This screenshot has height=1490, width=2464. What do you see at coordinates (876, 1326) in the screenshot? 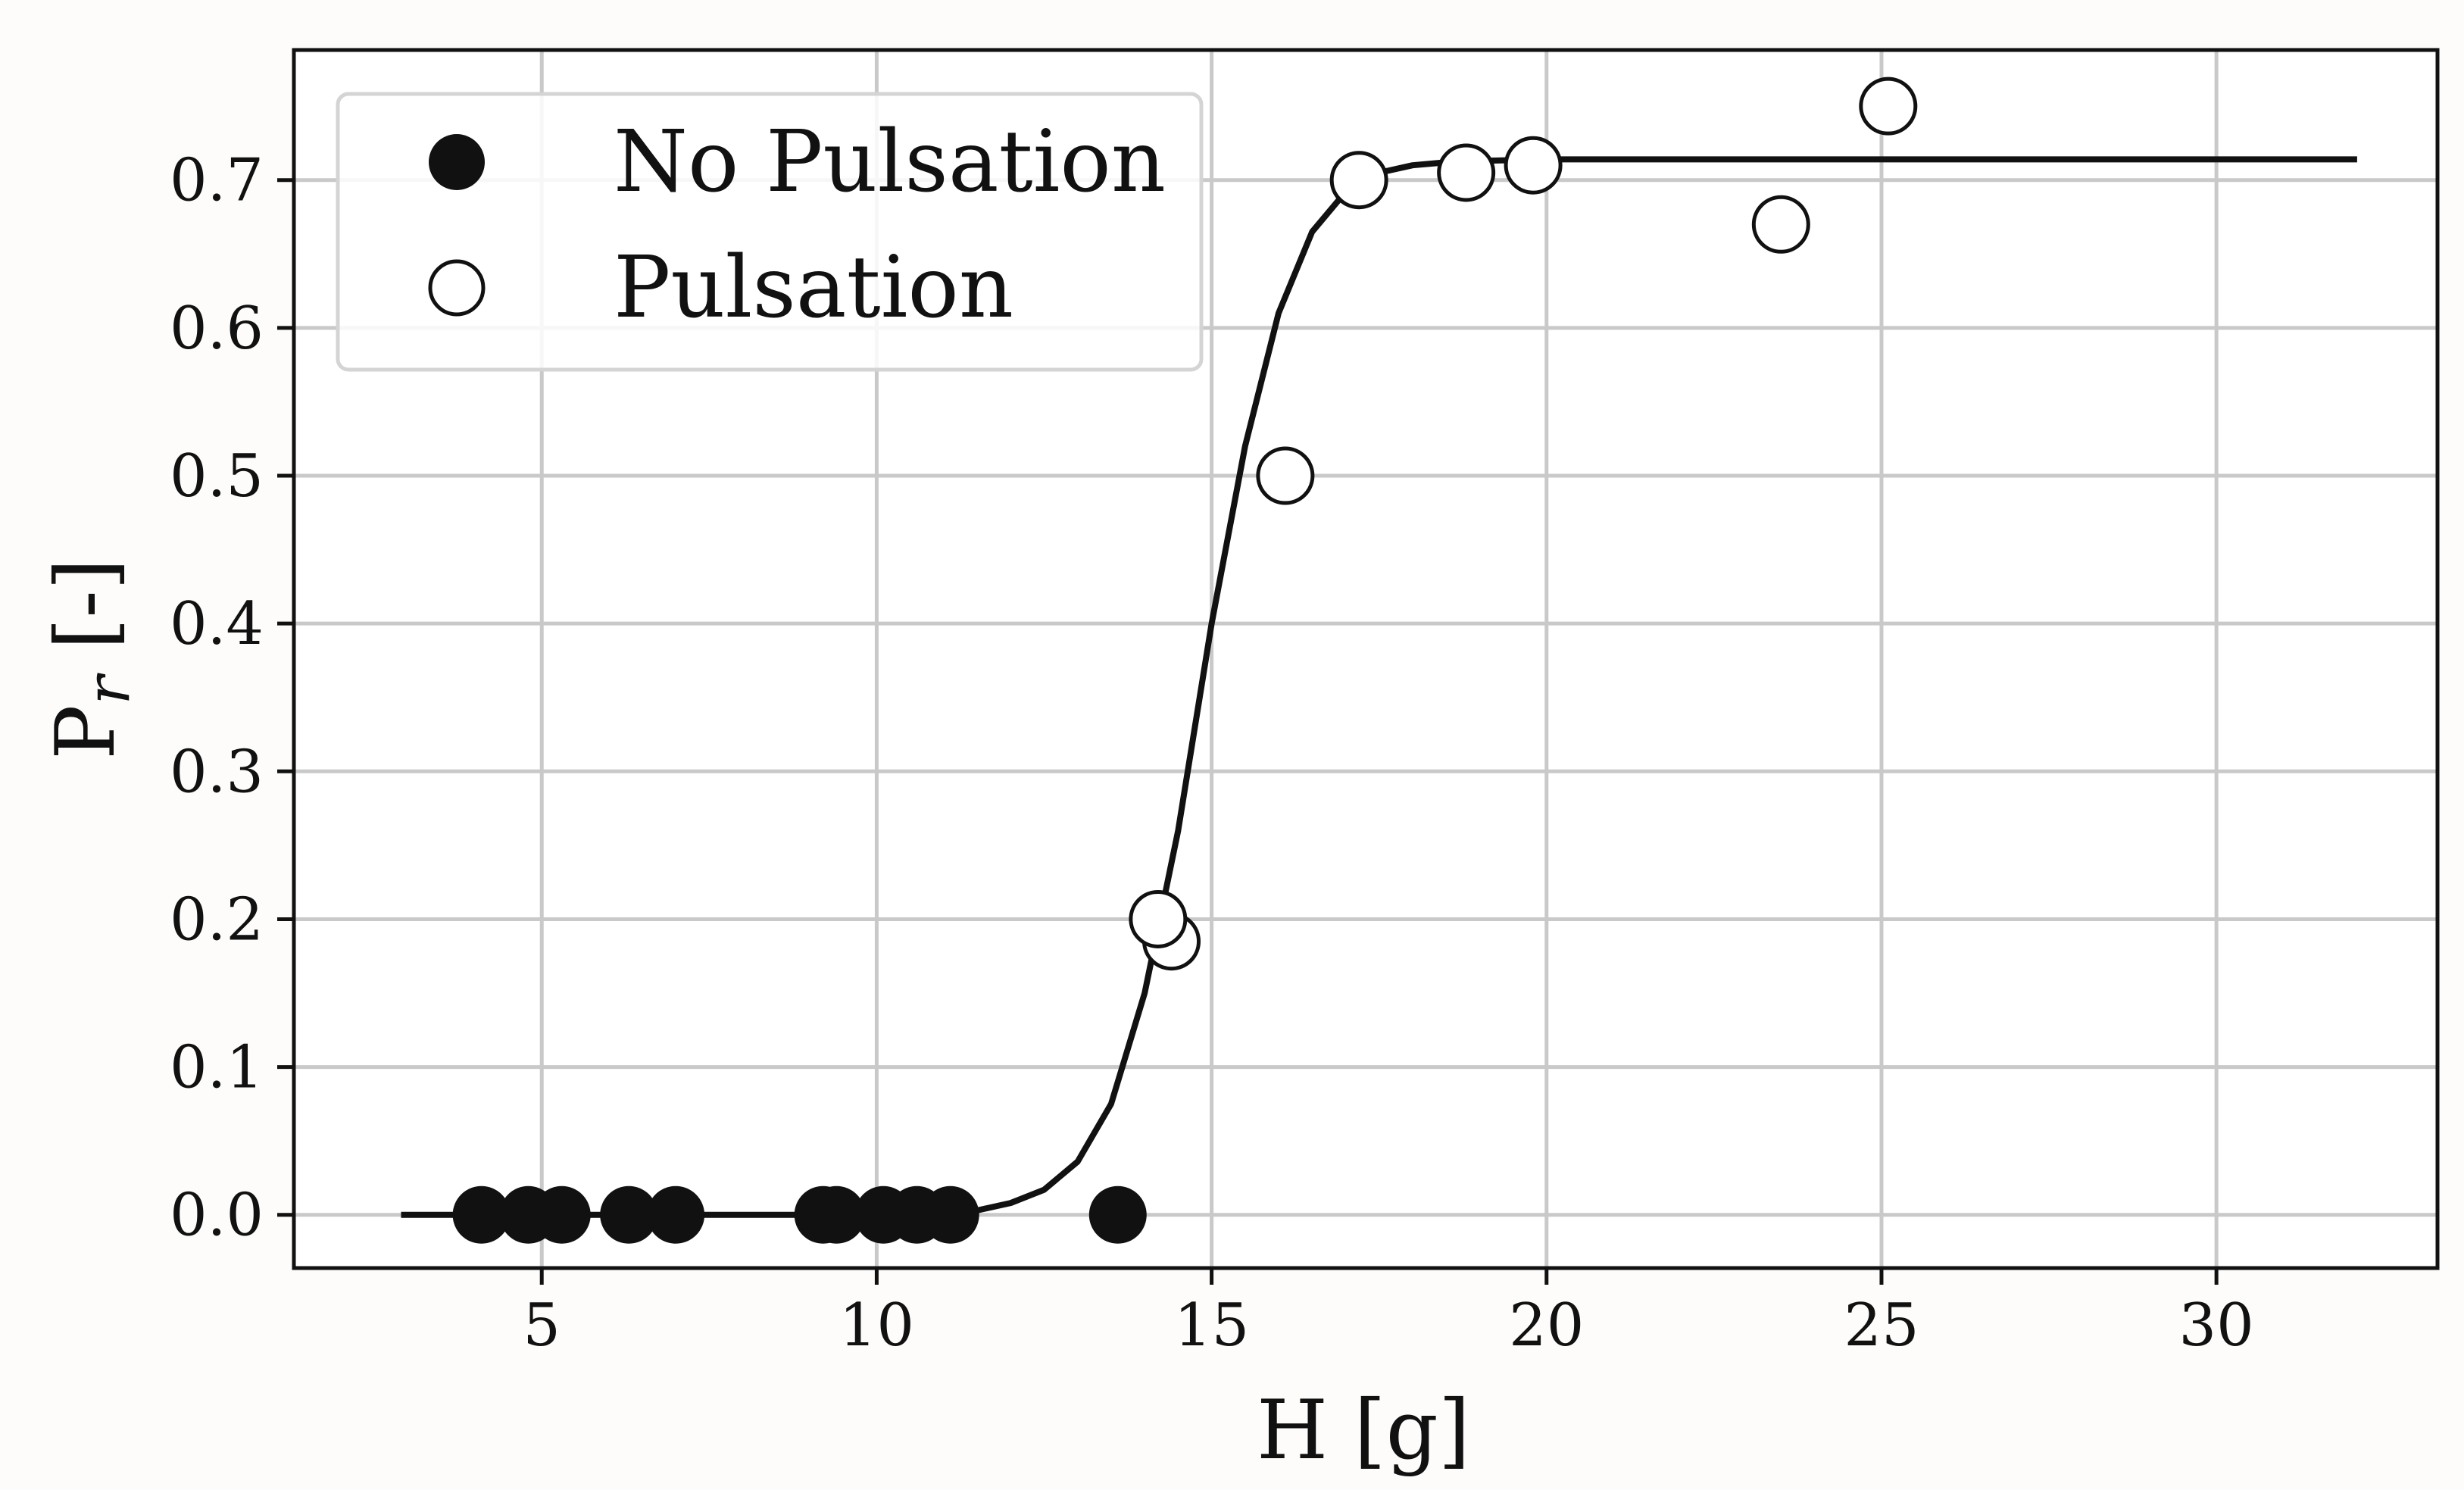
I see `x-tick-label: 10` at bounding box center [876, 1326].